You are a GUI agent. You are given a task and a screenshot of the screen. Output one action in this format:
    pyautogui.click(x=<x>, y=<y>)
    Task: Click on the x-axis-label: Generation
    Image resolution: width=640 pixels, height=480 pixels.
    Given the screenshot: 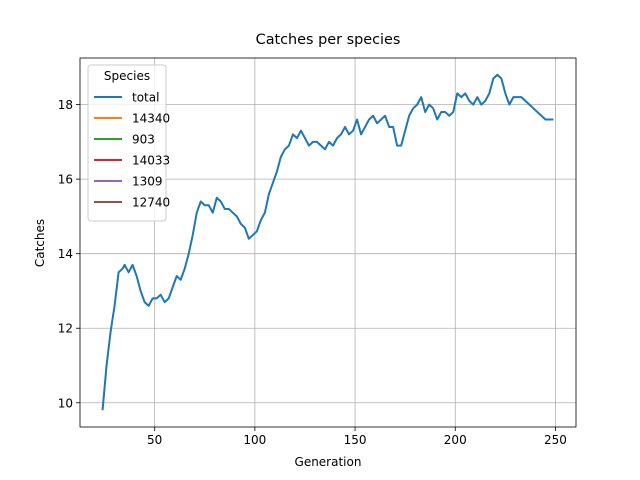 What is the action you would take?
    pyautogui.click(x=328, y=462)
    